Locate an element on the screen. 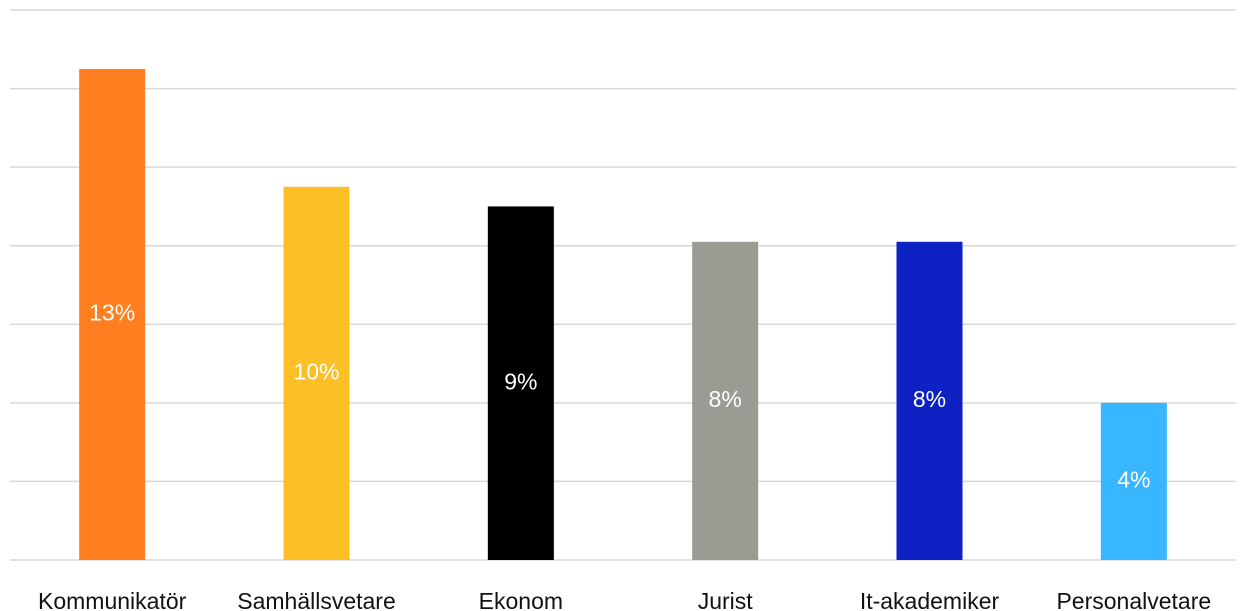 The height and width of the screenshot is (611, 1246). bar-ekonom is located at coordinates (520, 383).